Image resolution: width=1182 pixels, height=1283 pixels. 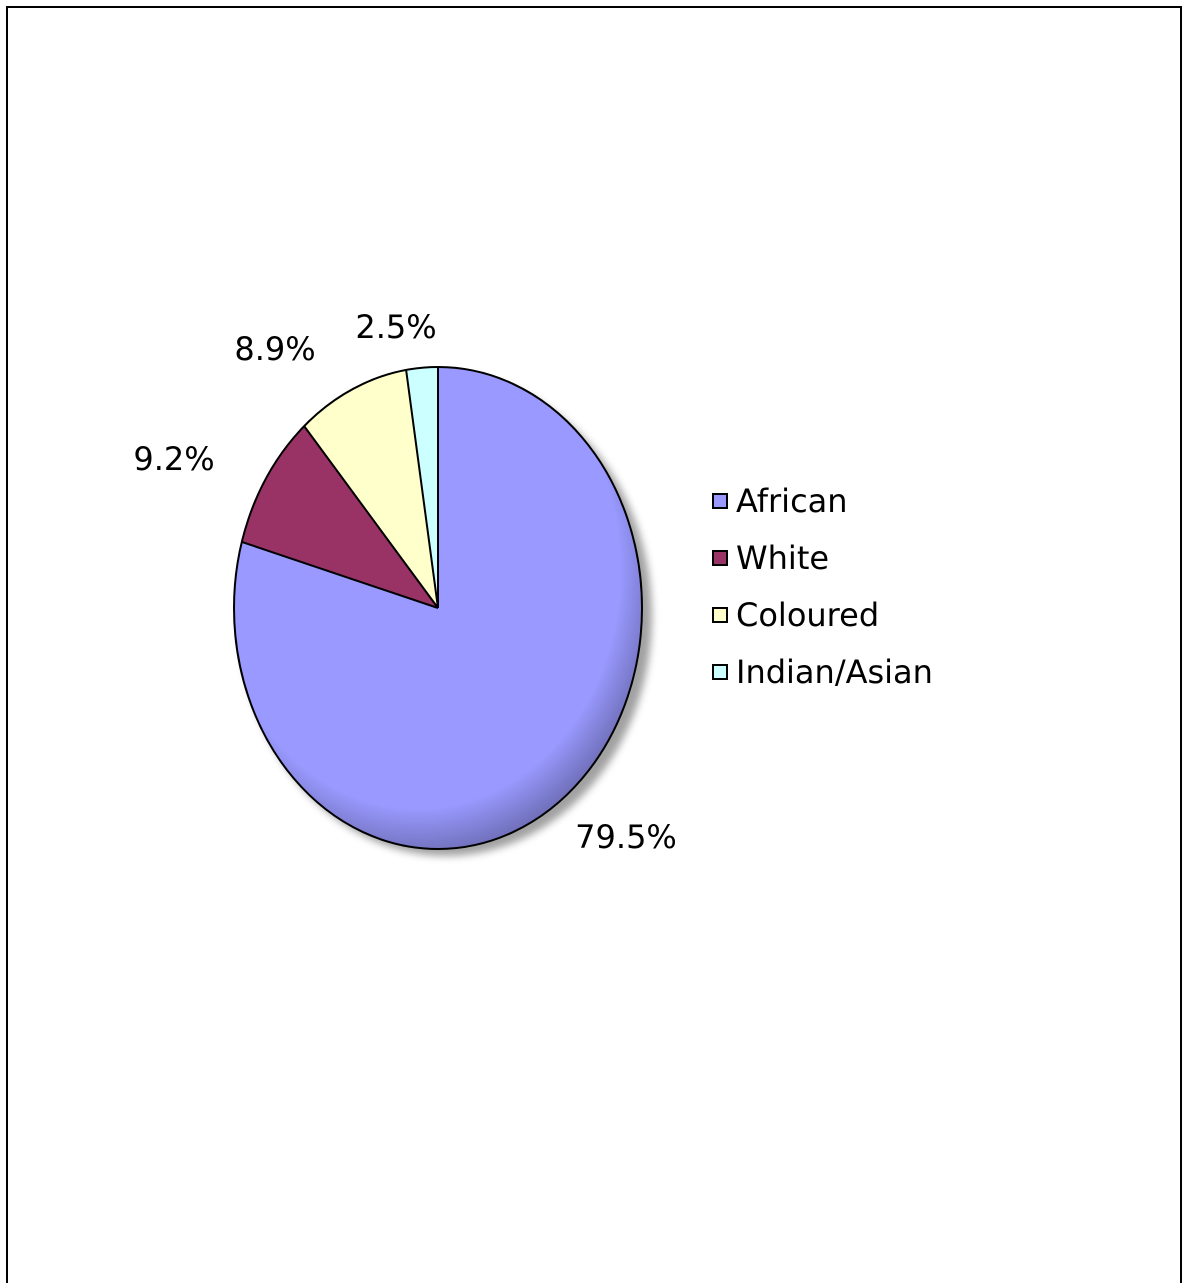 I want to click on slice-dividers, so click(x=340, y=488).